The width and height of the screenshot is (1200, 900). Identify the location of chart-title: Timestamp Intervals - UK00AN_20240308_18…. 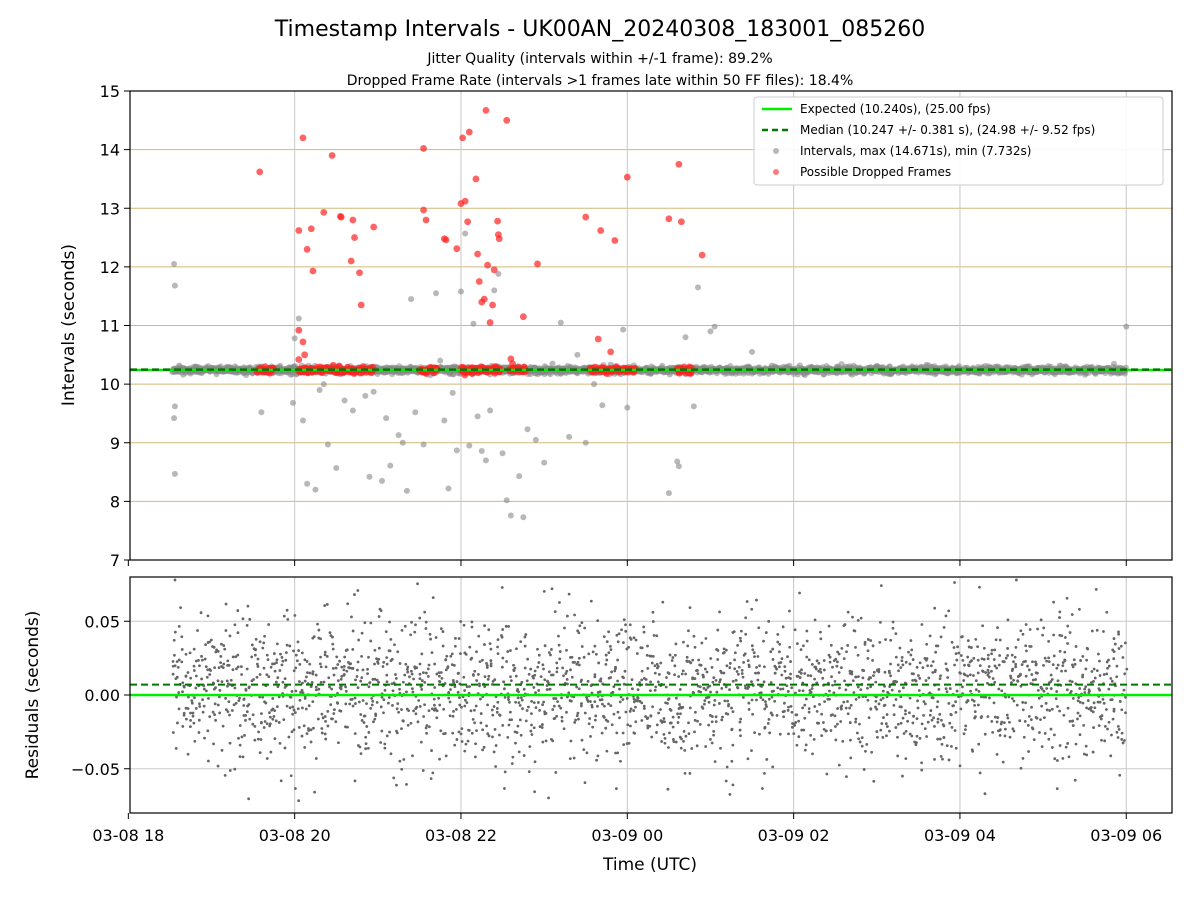
(599, 29).